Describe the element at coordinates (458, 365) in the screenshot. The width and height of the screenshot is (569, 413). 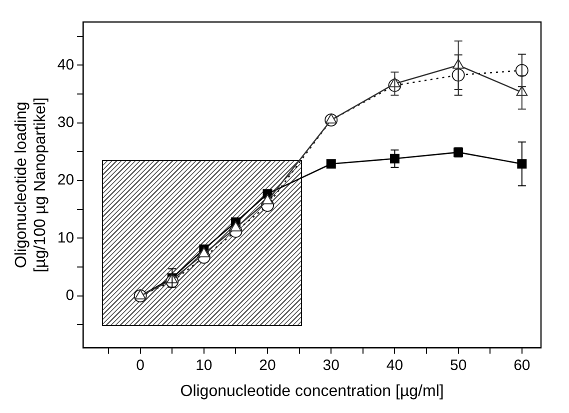
I see `x-tick-label: 50` at that location.